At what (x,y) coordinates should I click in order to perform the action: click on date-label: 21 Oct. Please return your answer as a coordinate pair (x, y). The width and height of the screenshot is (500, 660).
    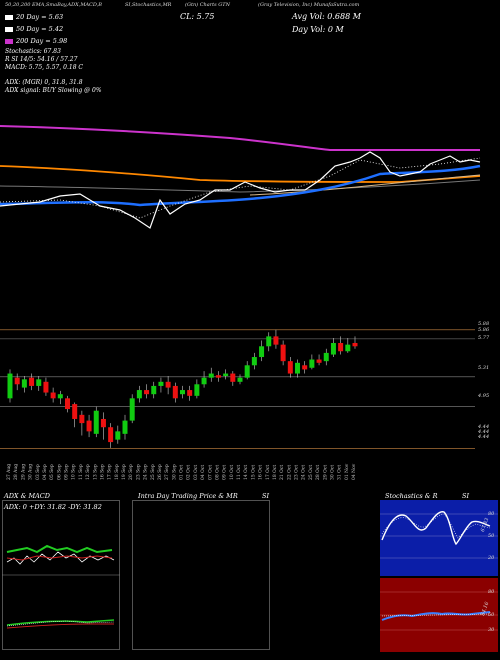
    Looking at the image, I should click on (282, 472).